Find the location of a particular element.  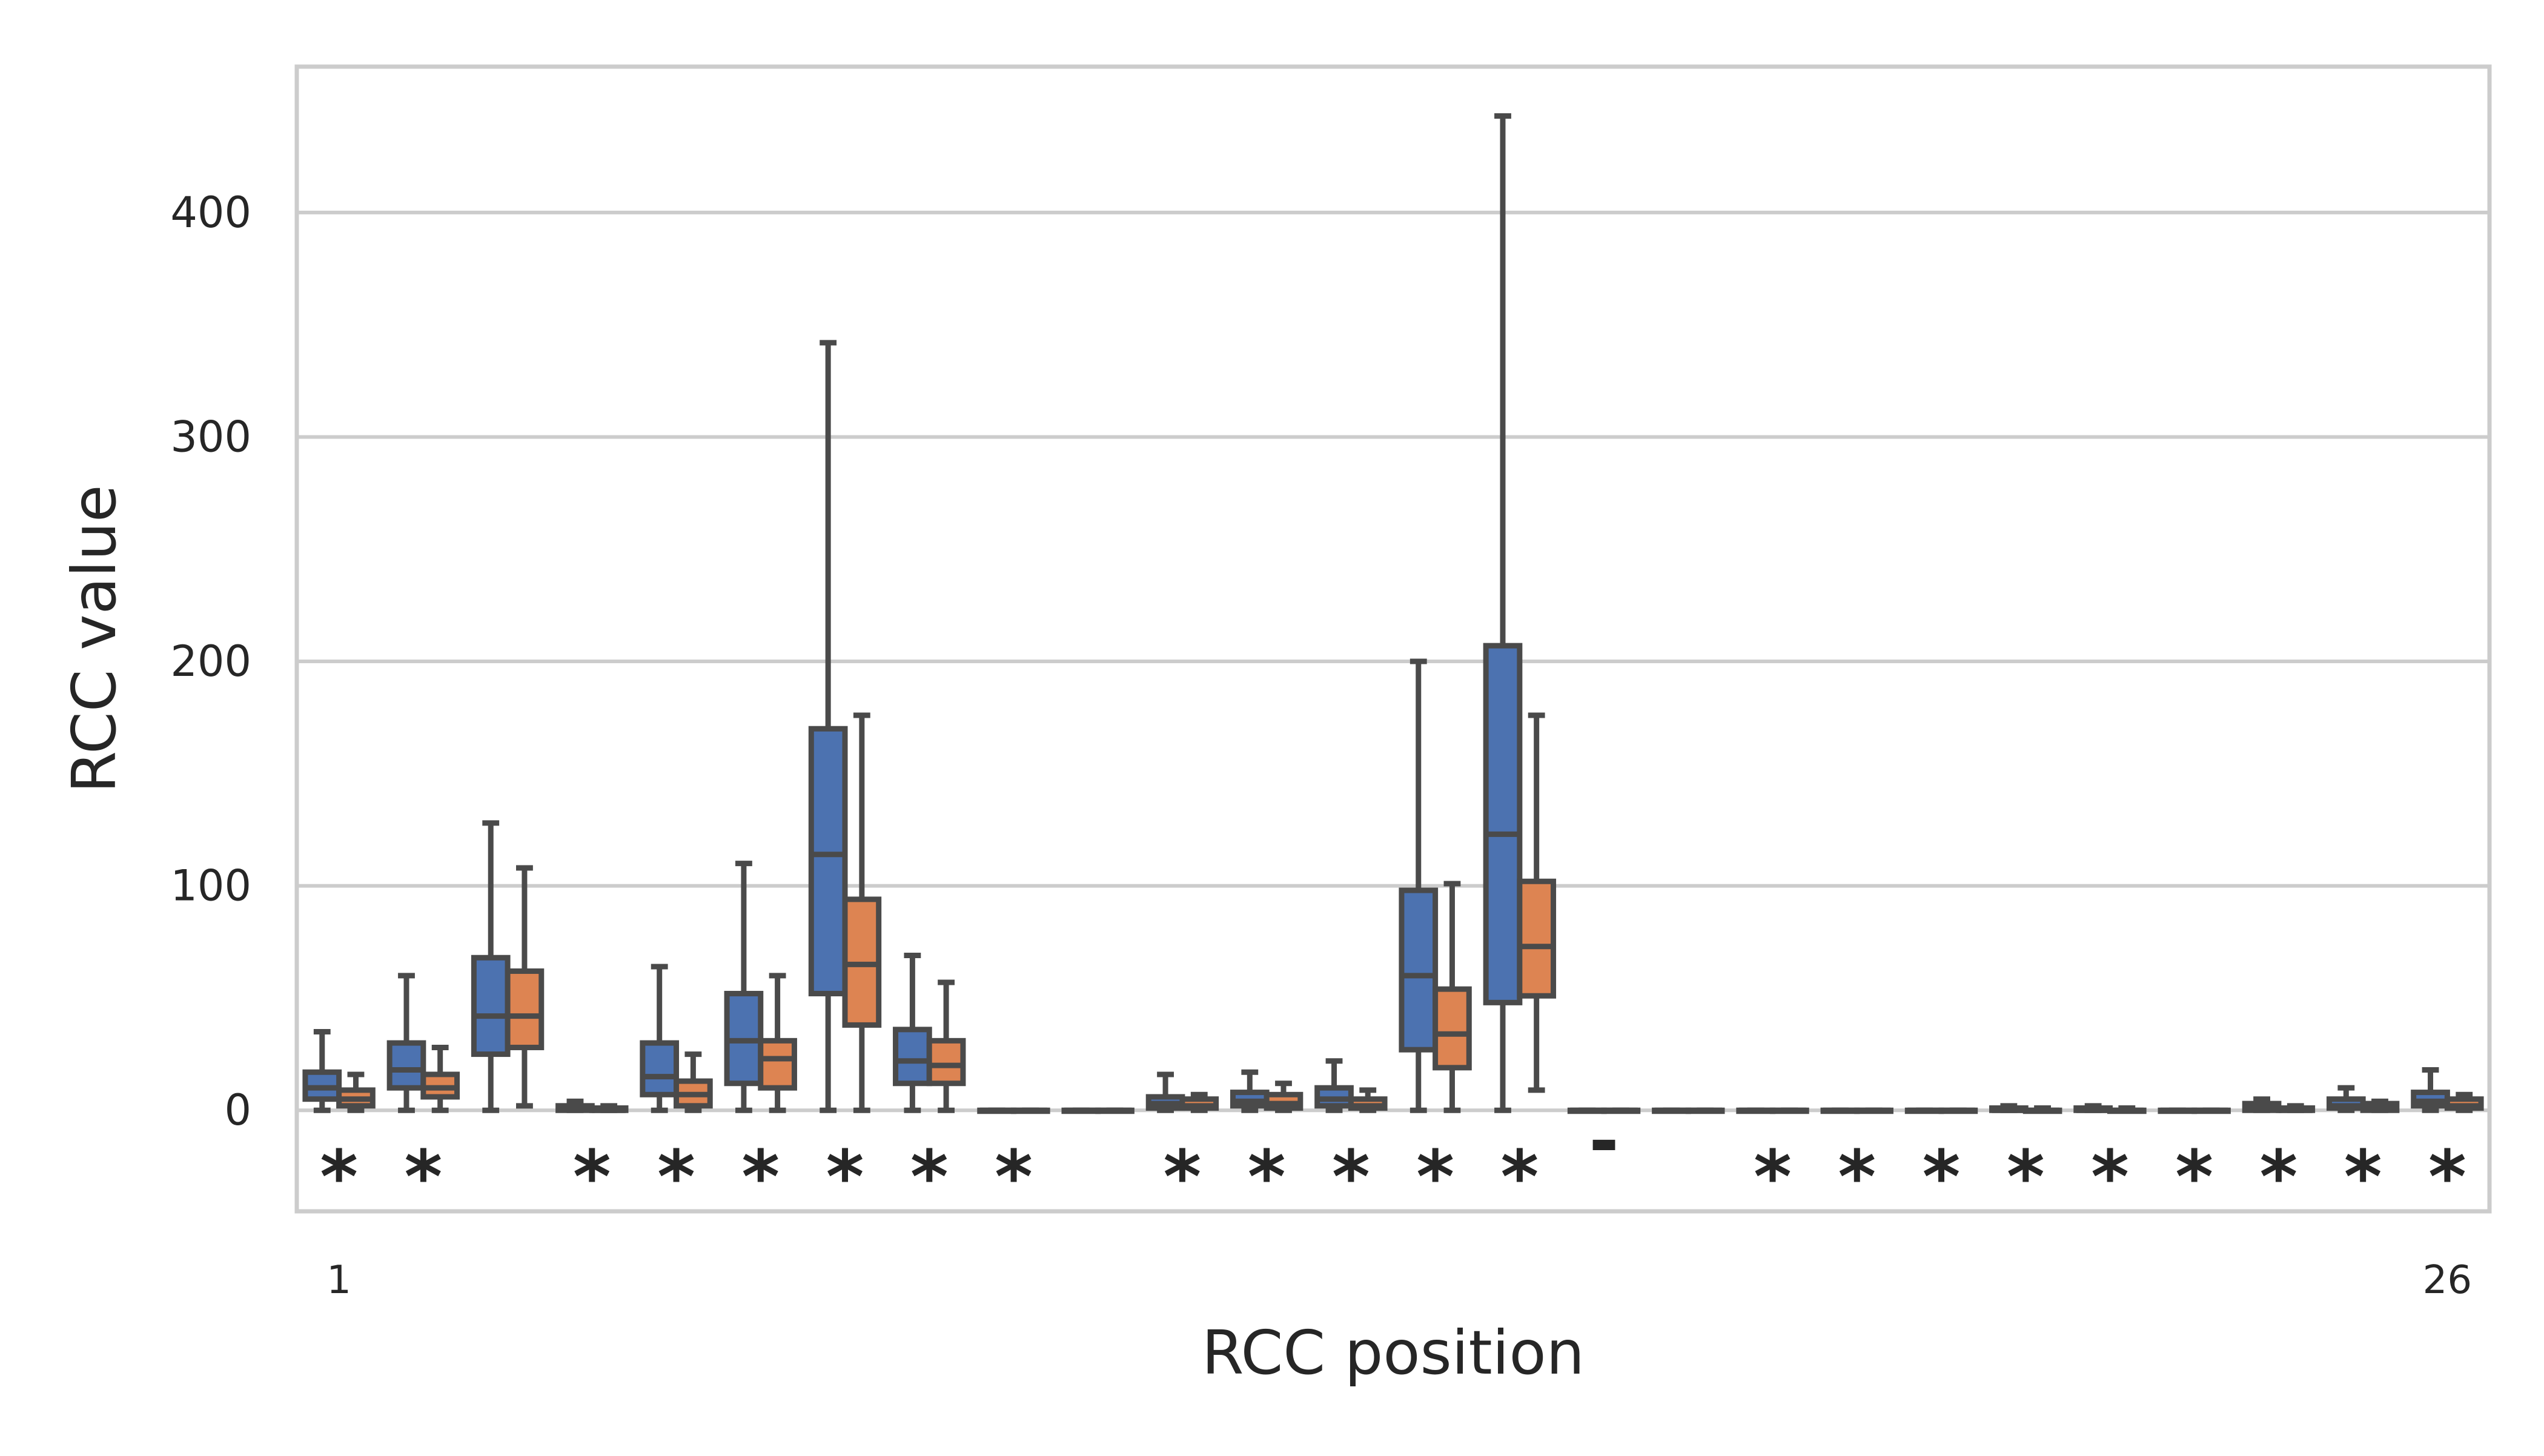

significance-marker: - is located at coordinates (1604, 1141).